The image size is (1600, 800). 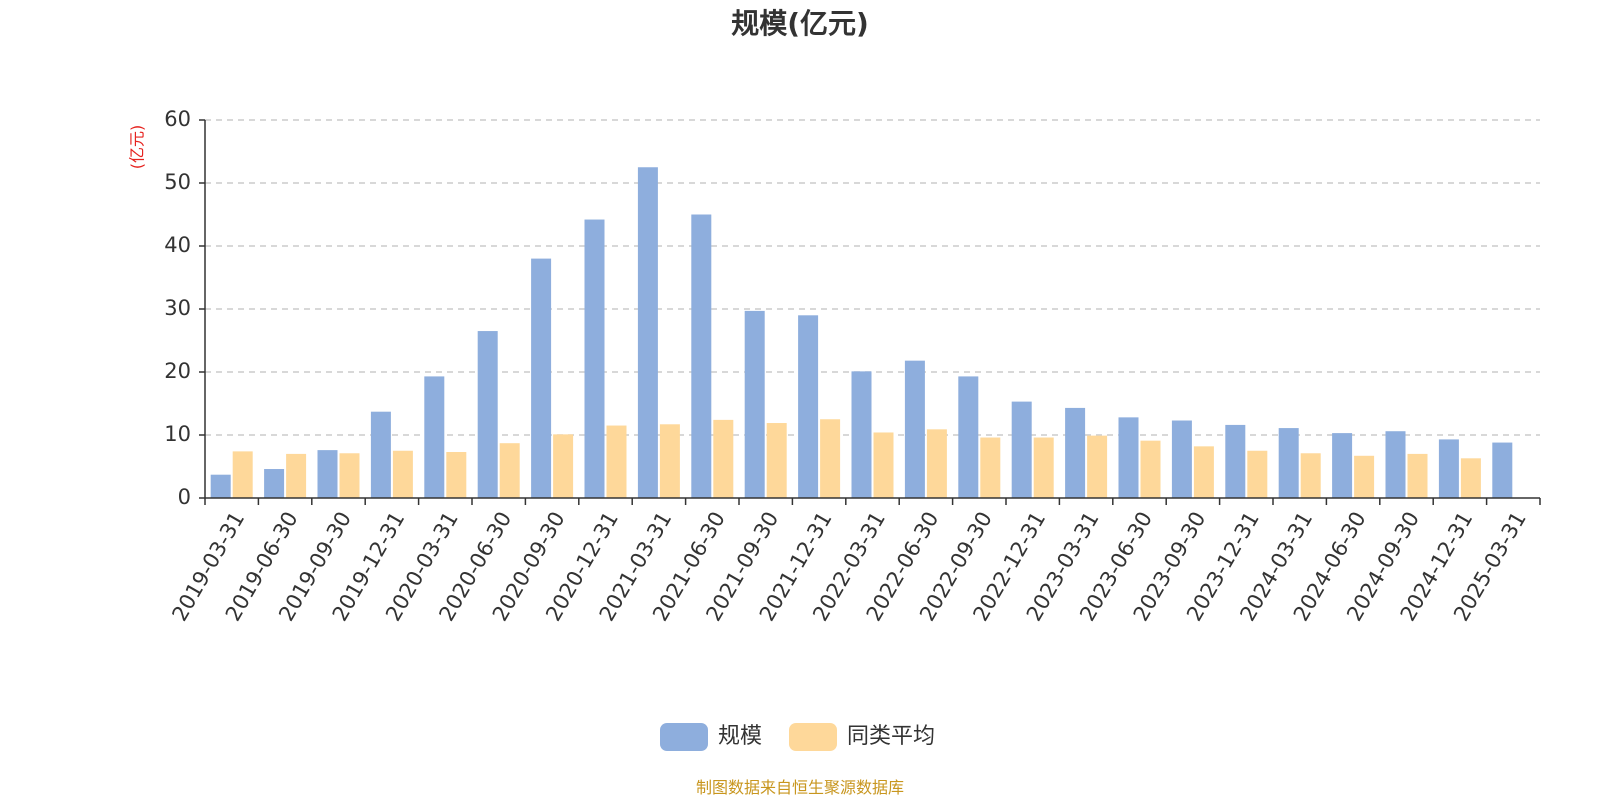 What do you see at coordinates (891, 736) in the screenshot?
I see `legend-label: 同类平均` at bounding box center [891, 736].